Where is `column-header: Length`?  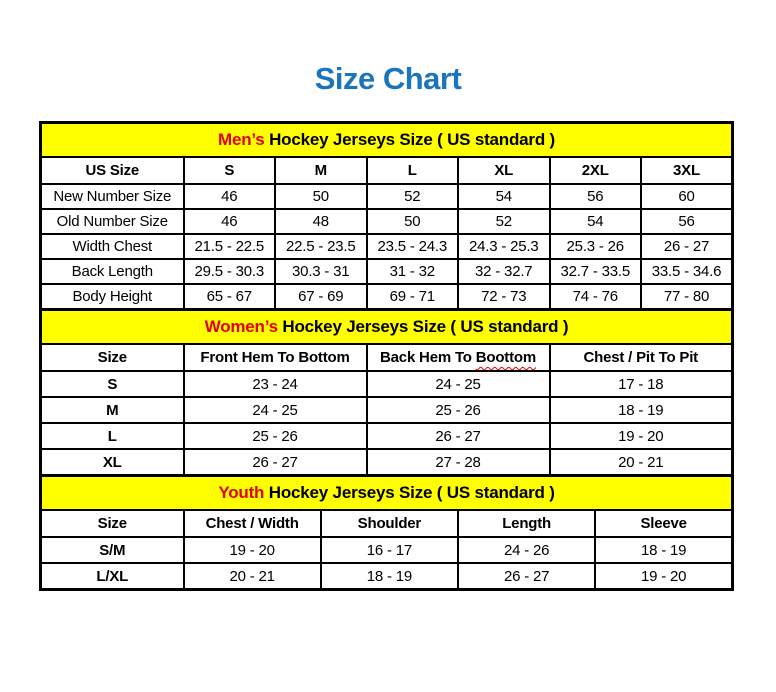 column-header: Length is located at coordinates (526, 523).